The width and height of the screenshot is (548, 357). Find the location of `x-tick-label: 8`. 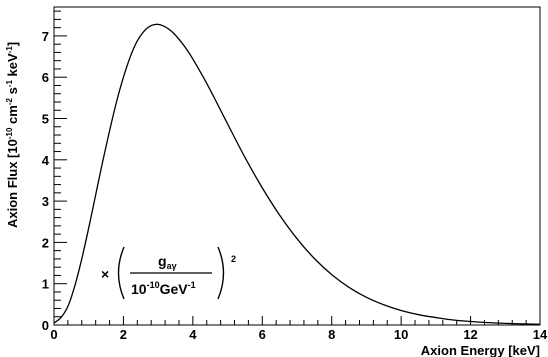

x-tick-label: 8 is located at coordinates (331, 334).